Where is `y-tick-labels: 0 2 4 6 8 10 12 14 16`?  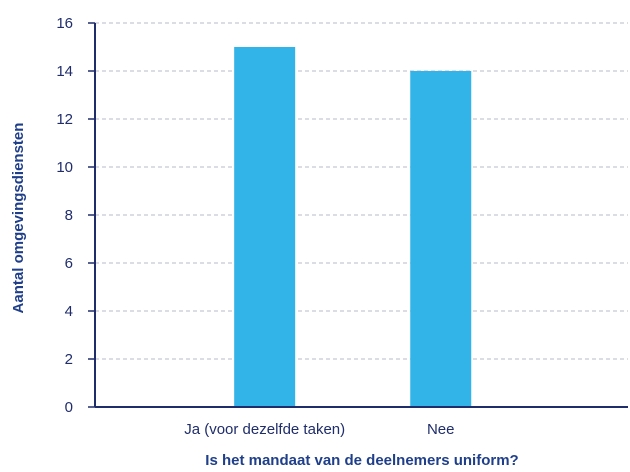
y-tick-labels: 0 2 4 6 8 10 12 14 16 is located at coordinates (64, 215).